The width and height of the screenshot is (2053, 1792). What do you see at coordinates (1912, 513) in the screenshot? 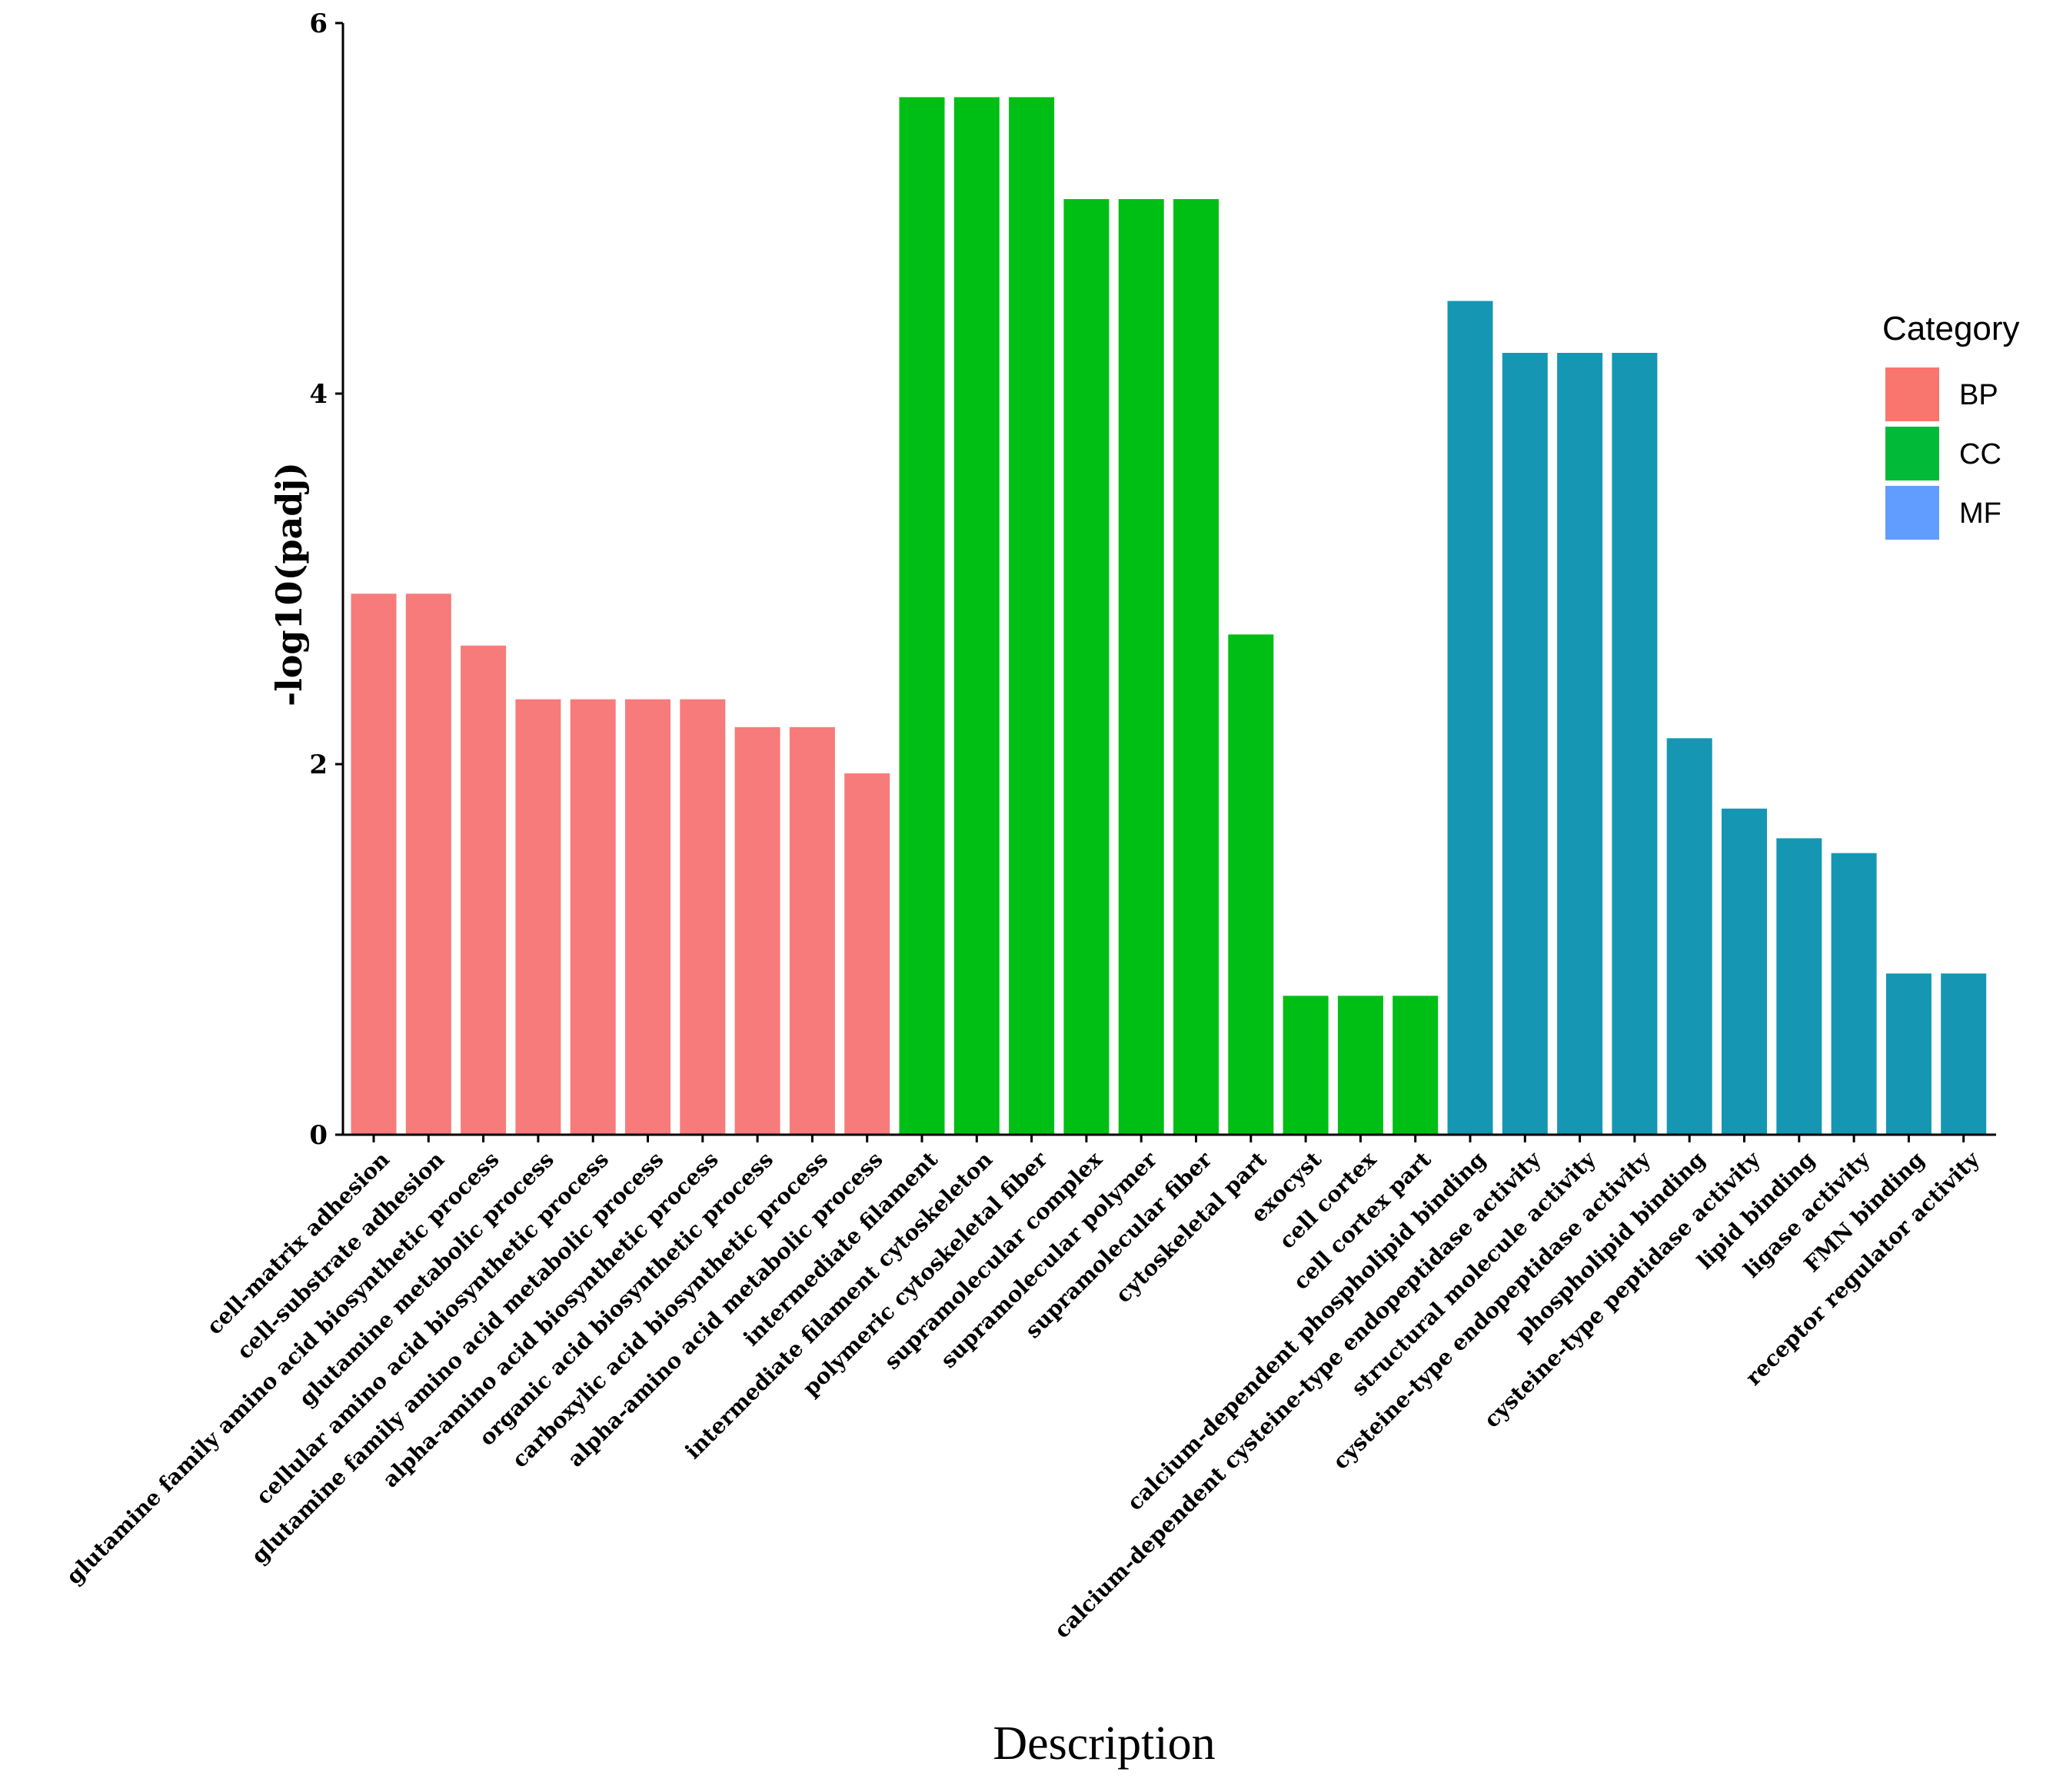
I see `legend-key-mf` at bounding box center [1912, 513].